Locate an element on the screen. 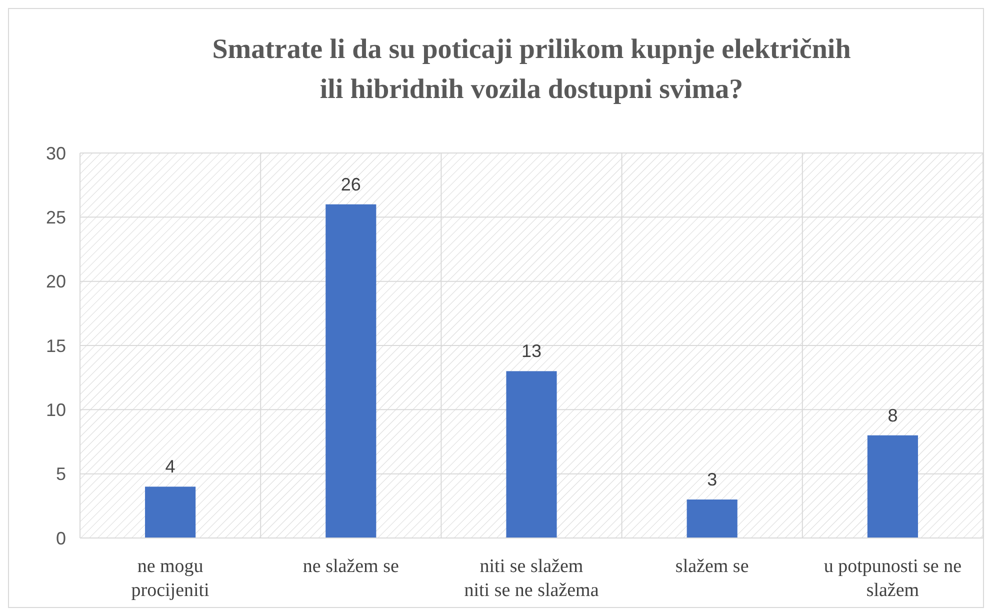  y-tick-label: 0 is located at coordinates (61, 538).